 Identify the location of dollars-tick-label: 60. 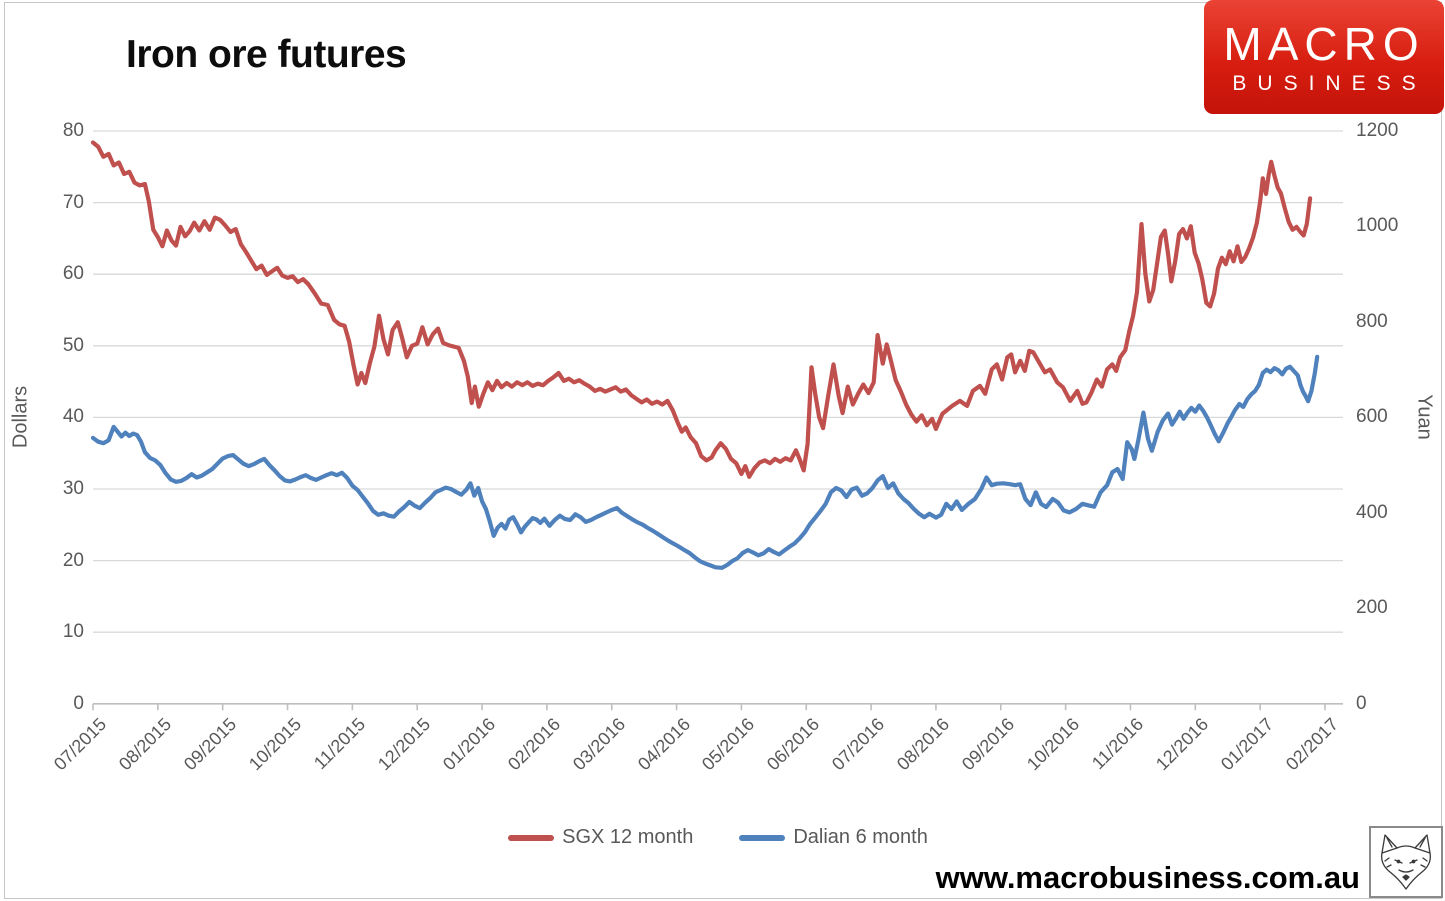
(73, 274).